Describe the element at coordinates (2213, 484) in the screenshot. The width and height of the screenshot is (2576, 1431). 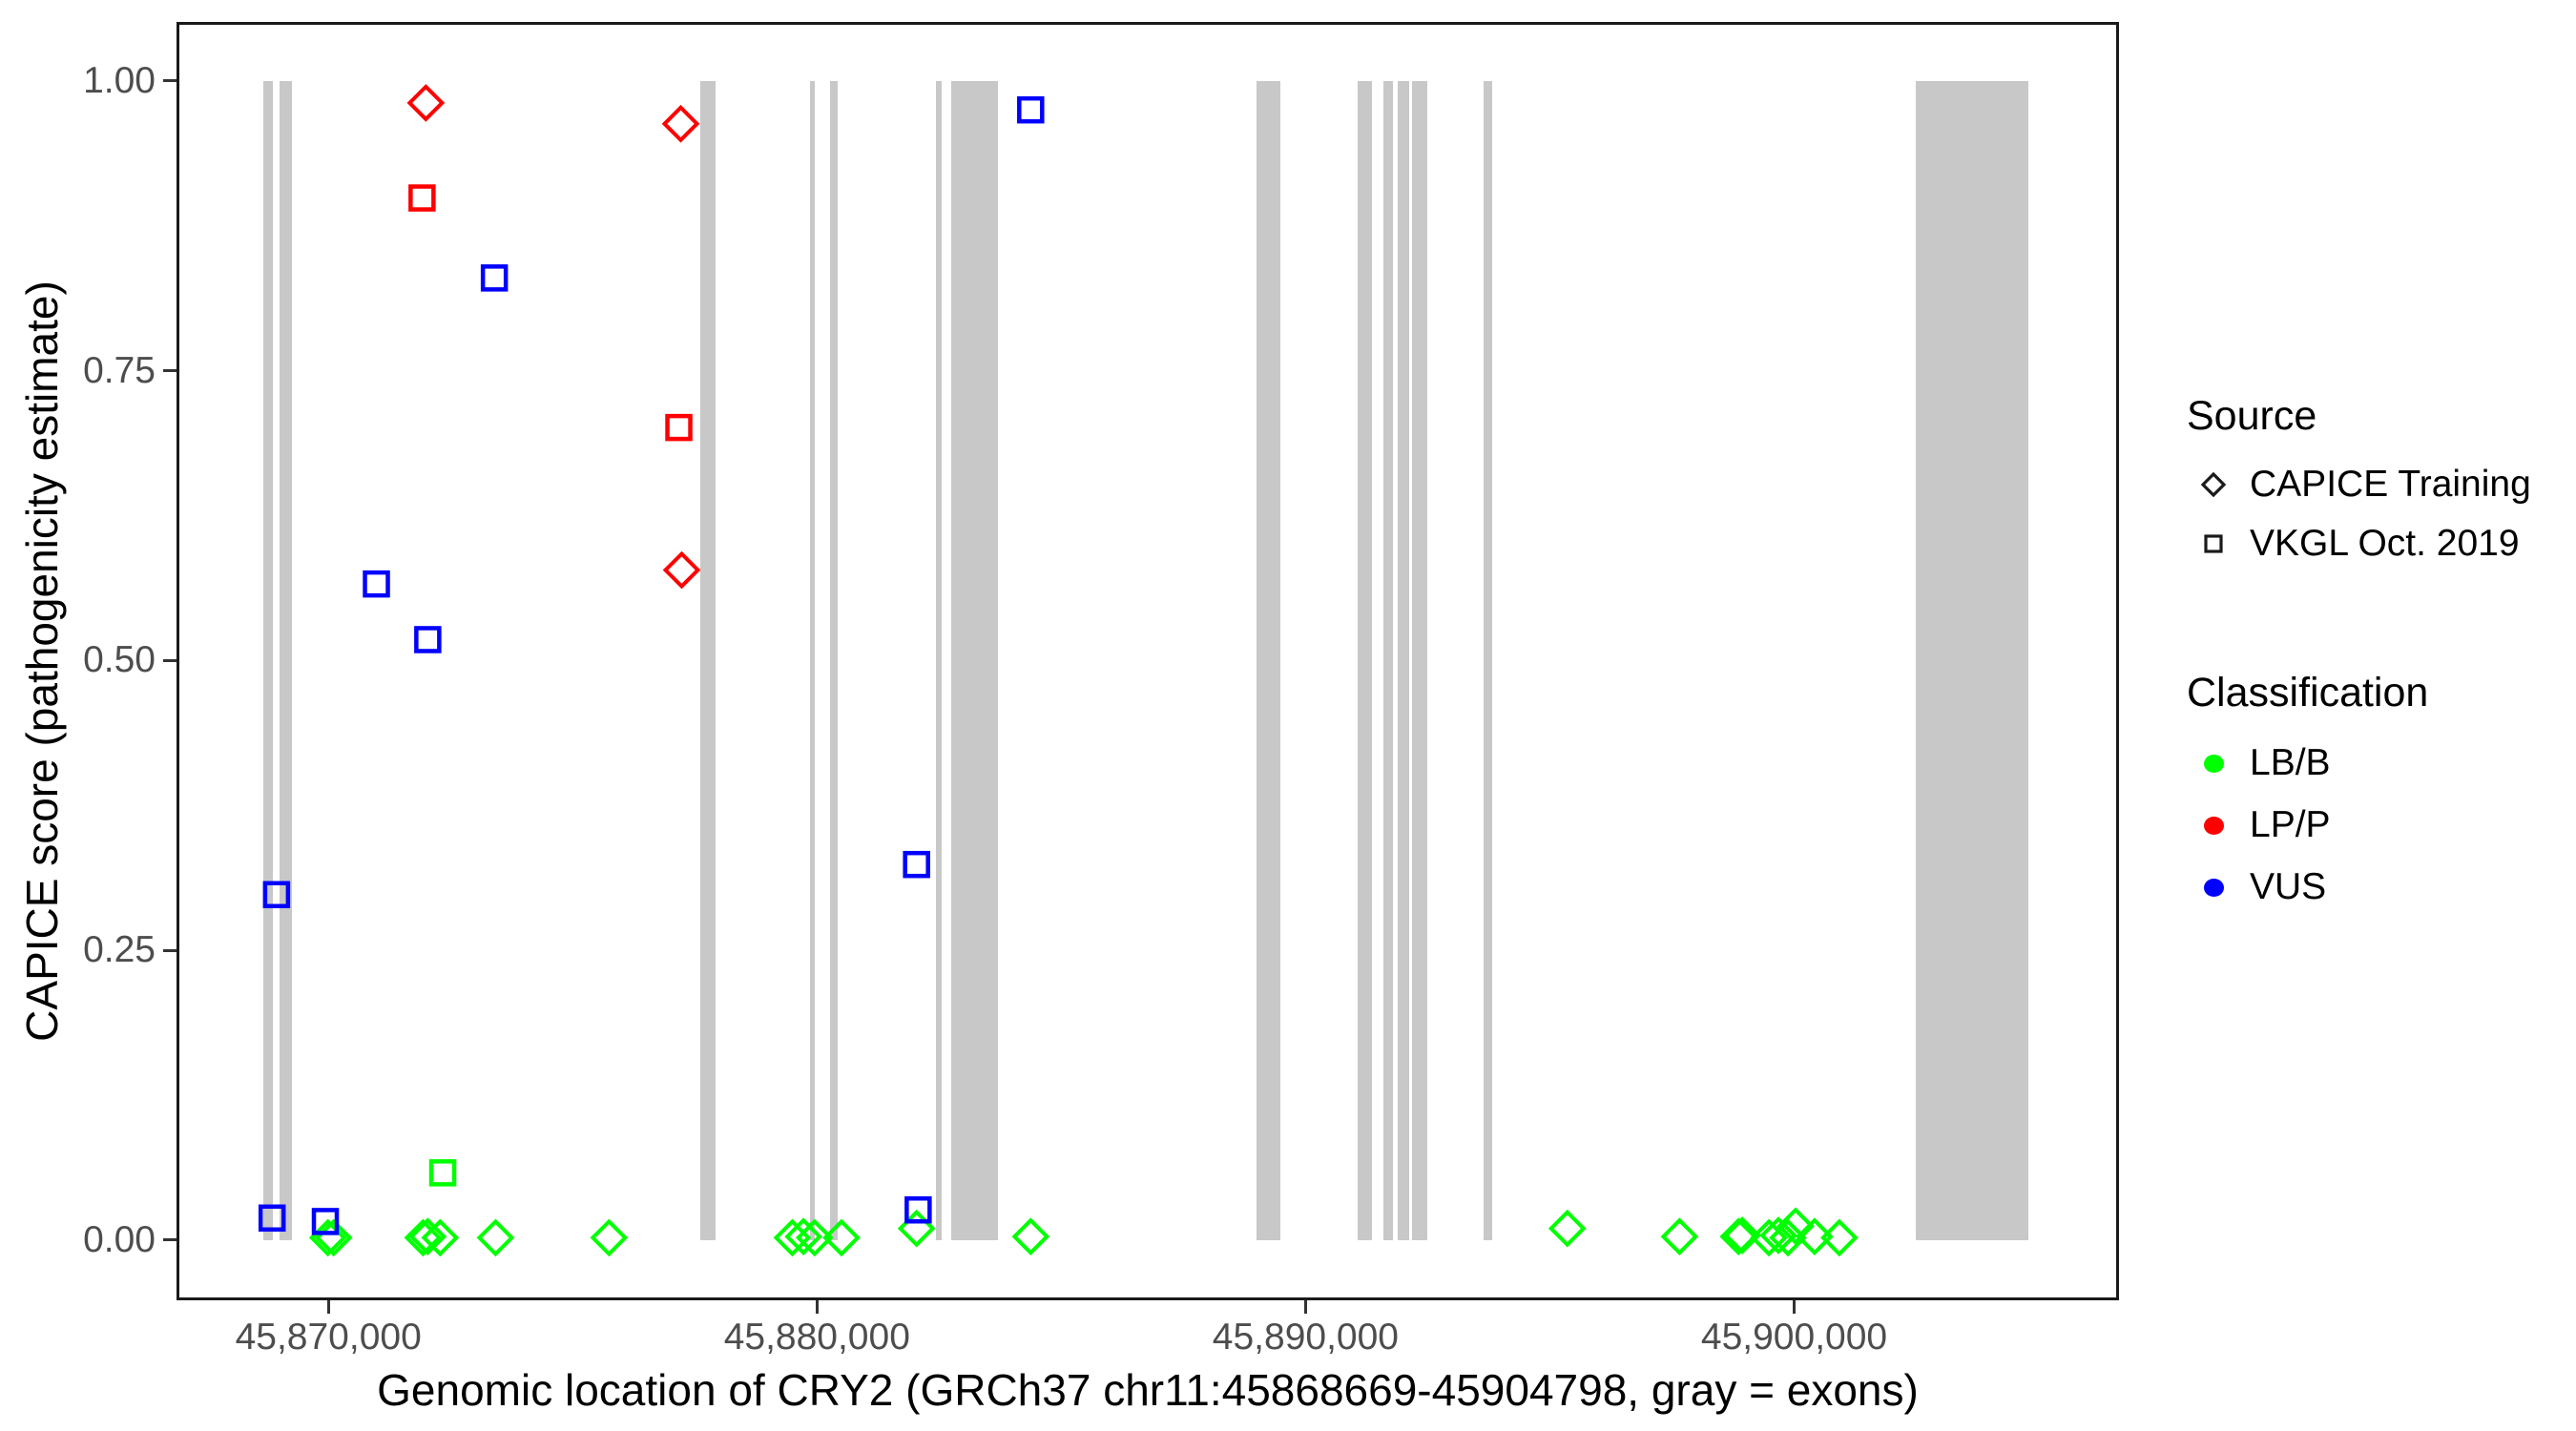
I see `diamond-icon` at that location.